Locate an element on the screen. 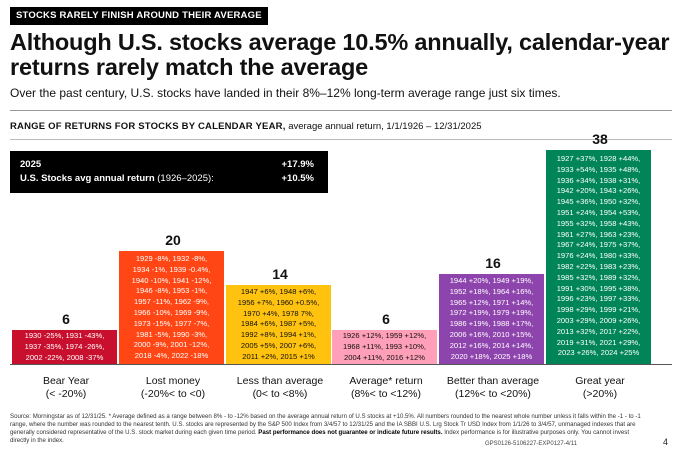 The width and height of the screenshot is (680, 456). bar-count-label: 20 is located at coordinates (173, 240).